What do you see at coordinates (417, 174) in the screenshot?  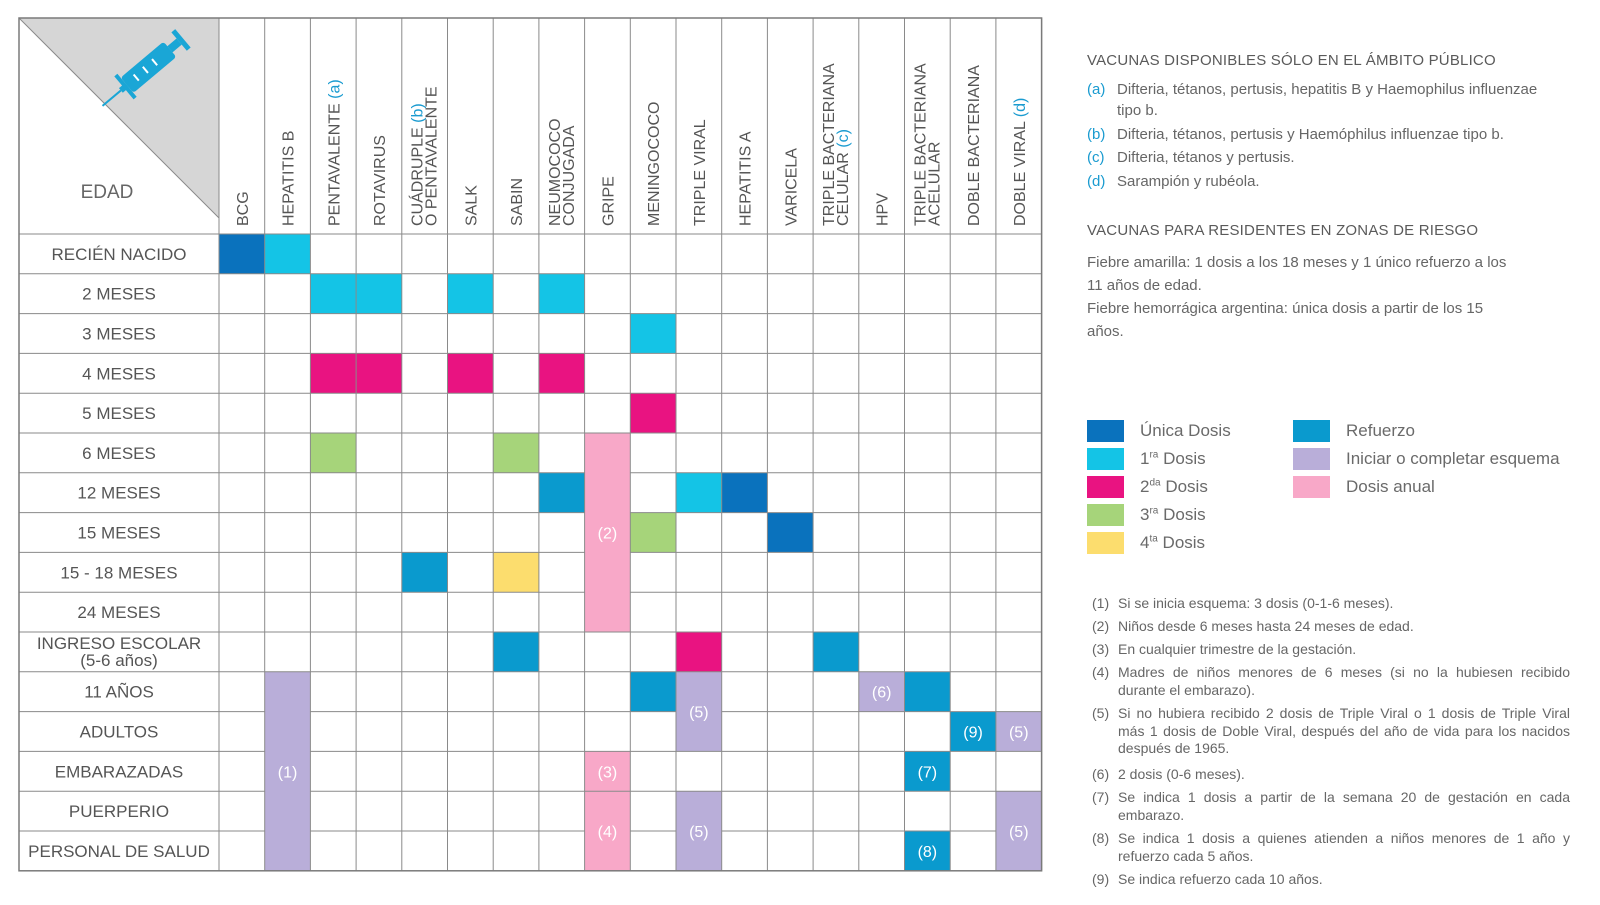 I see `header-text: CUÁDRUPLE` at bounding box center [417, 174].